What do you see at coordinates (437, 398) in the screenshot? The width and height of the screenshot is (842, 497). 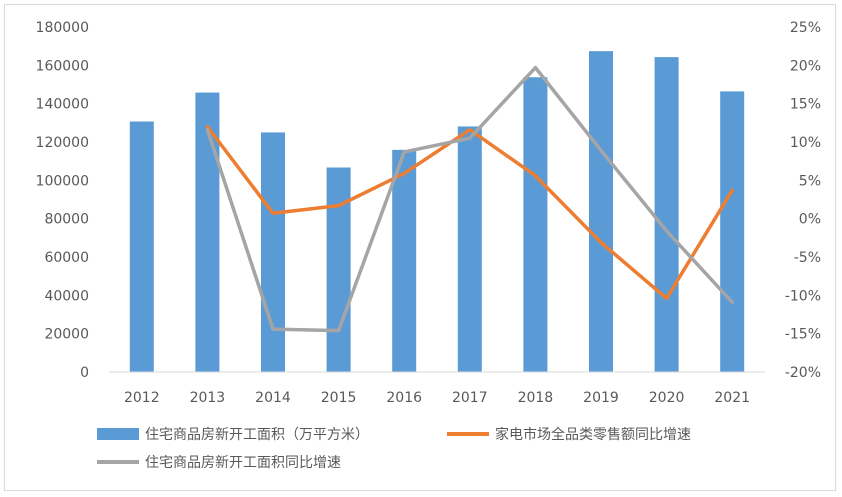 I see `x-axis-ticks: 2012 2013 2014 2015 2016 2017 2018 2019 2020 2021` at bounding box center [437, 398].